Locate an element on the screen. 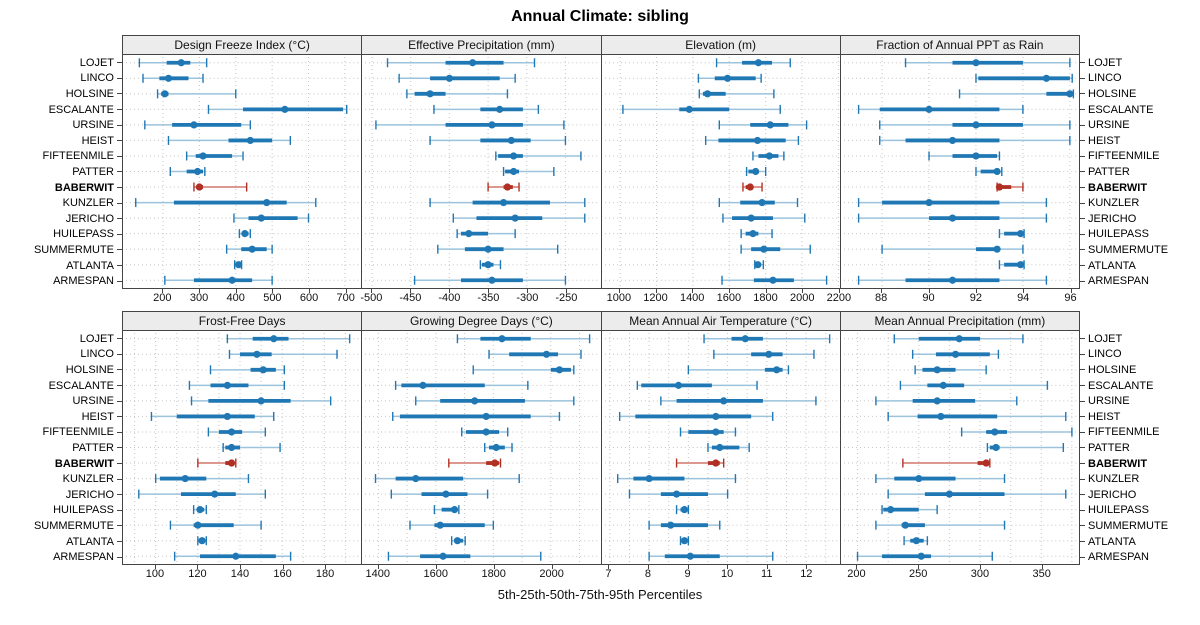  site-label-lojet: LOJET is located at coordinates (61, 63).